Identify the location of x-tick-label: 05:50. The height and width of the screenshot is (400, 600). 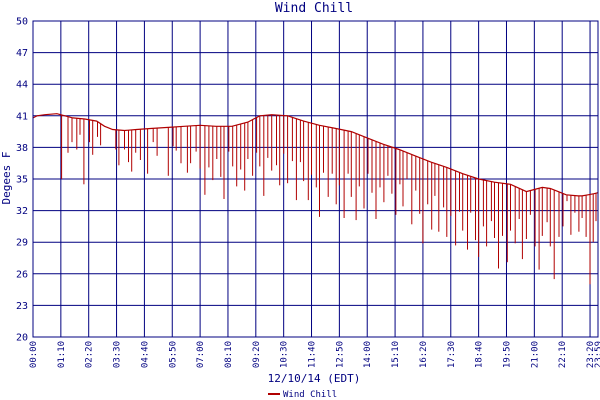
(173, 354).